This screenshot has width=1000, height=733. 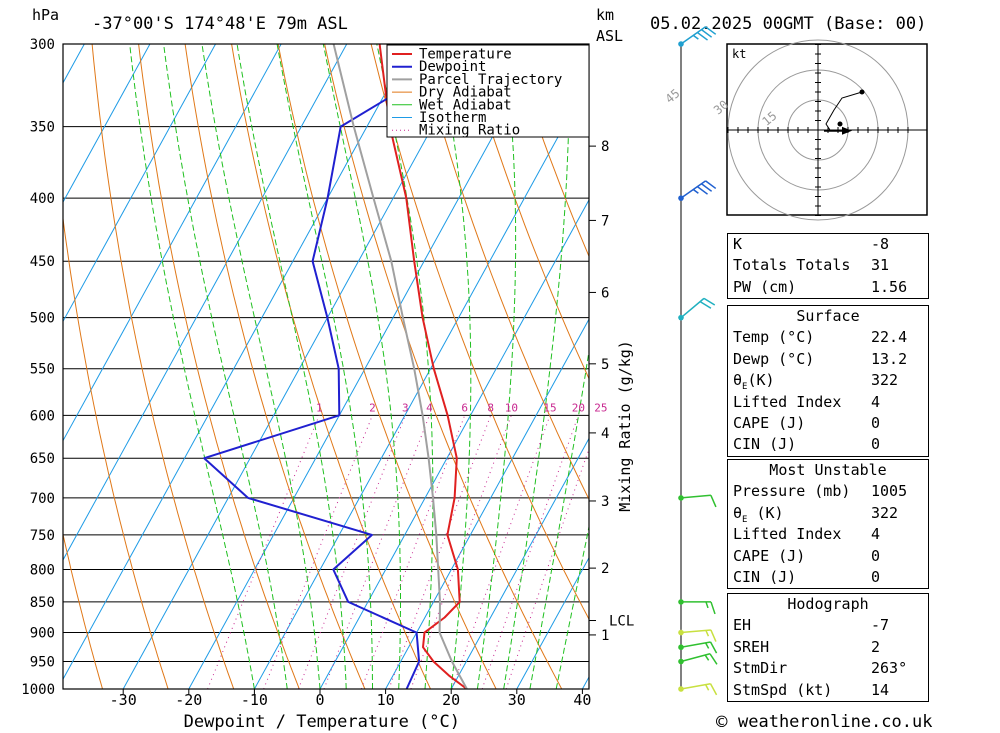 What do you see at coordinates (42, 370) in the screenshot?
I see `pressure-tick-label: 550` at bounding box center [42, 370].